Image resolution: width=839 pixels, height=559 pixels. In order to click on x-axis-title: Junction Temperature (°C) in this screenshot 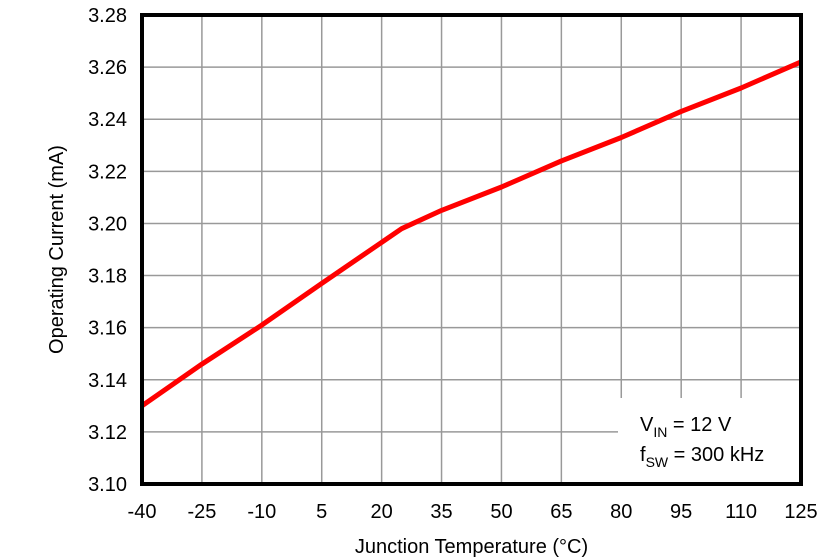, I will do `click(471, 547)`.